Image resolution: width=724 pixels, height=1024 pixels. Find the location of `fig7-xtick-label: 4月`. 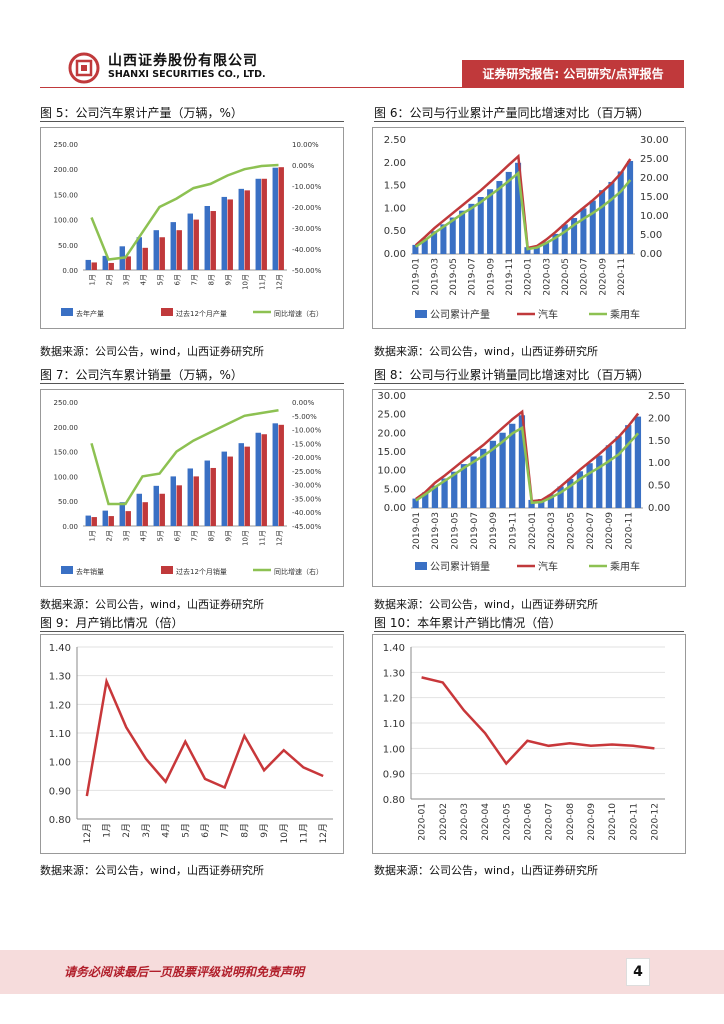

fig7-xtick-label: 4月 is located at coordinates (144, 535).